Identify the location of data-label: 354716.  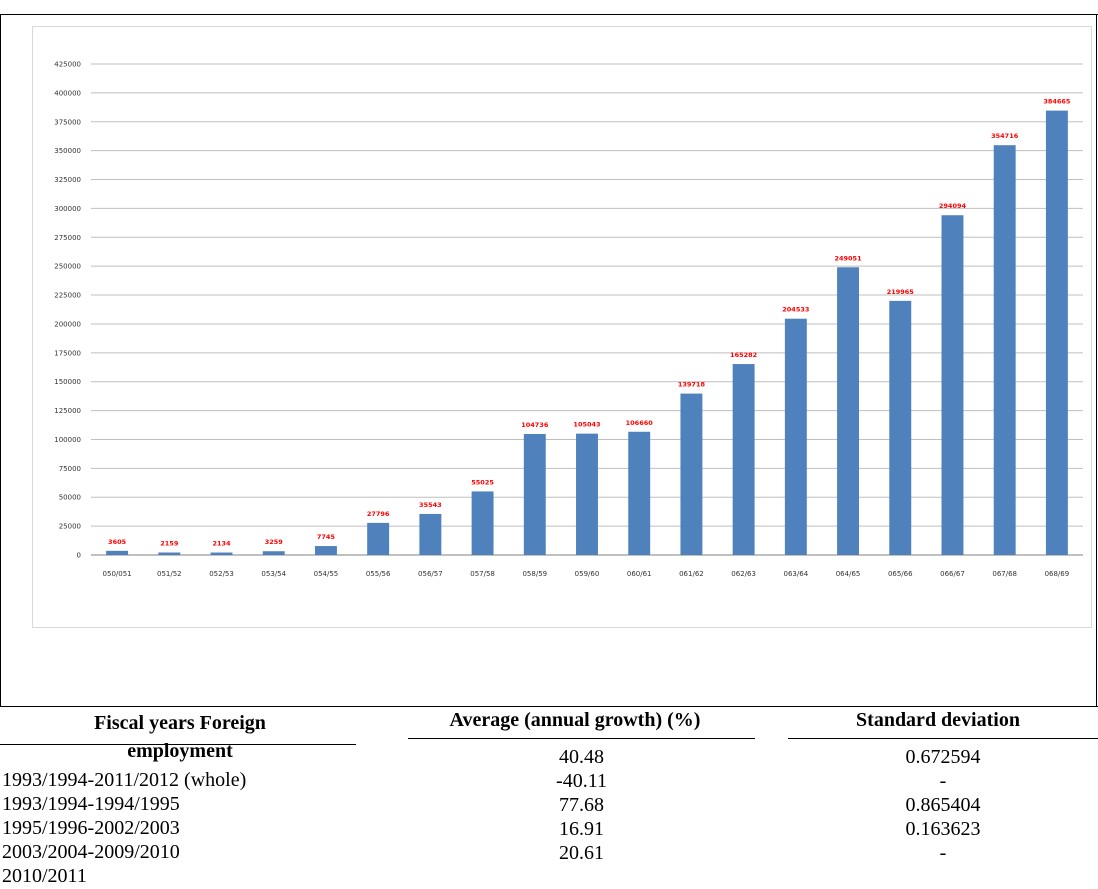
(1005, 136).